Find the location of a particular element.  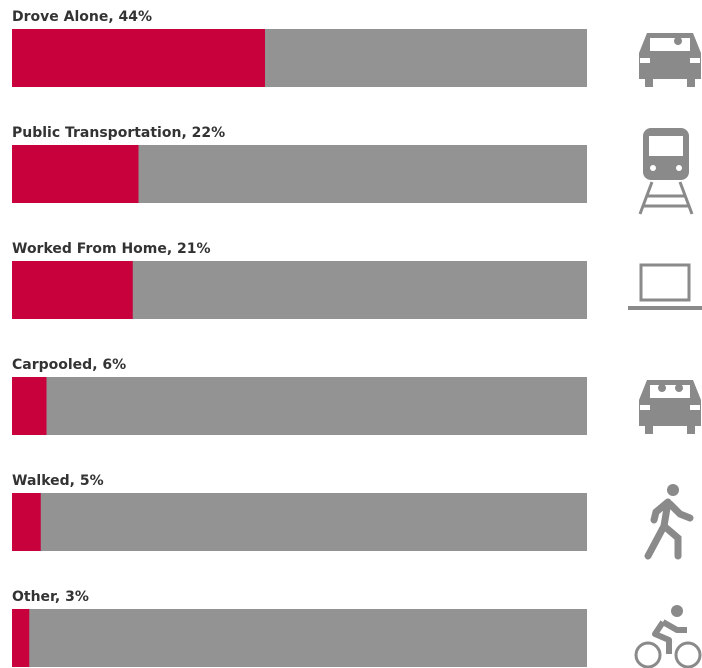

icon-train is located at coordinates (666, 171).